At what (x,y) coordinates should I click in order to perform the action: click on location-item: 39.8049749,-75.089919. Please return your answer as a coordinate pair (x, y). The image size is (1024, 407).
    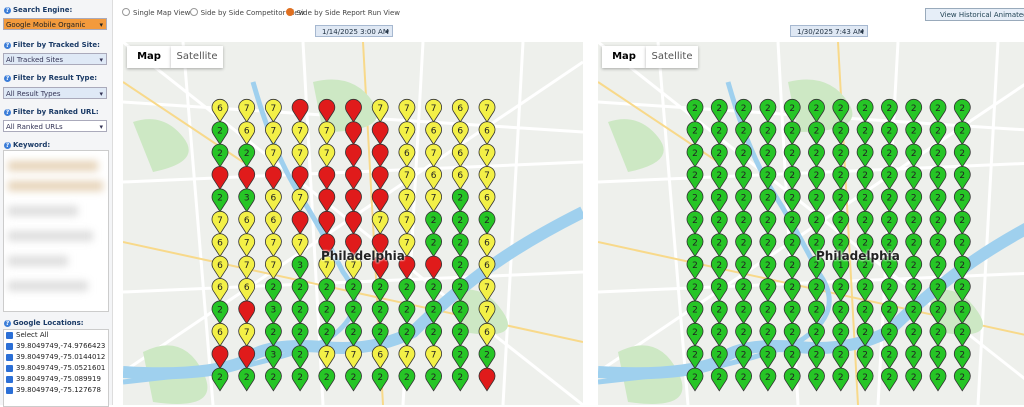
    Looking at the image, I should click on (56, 379).